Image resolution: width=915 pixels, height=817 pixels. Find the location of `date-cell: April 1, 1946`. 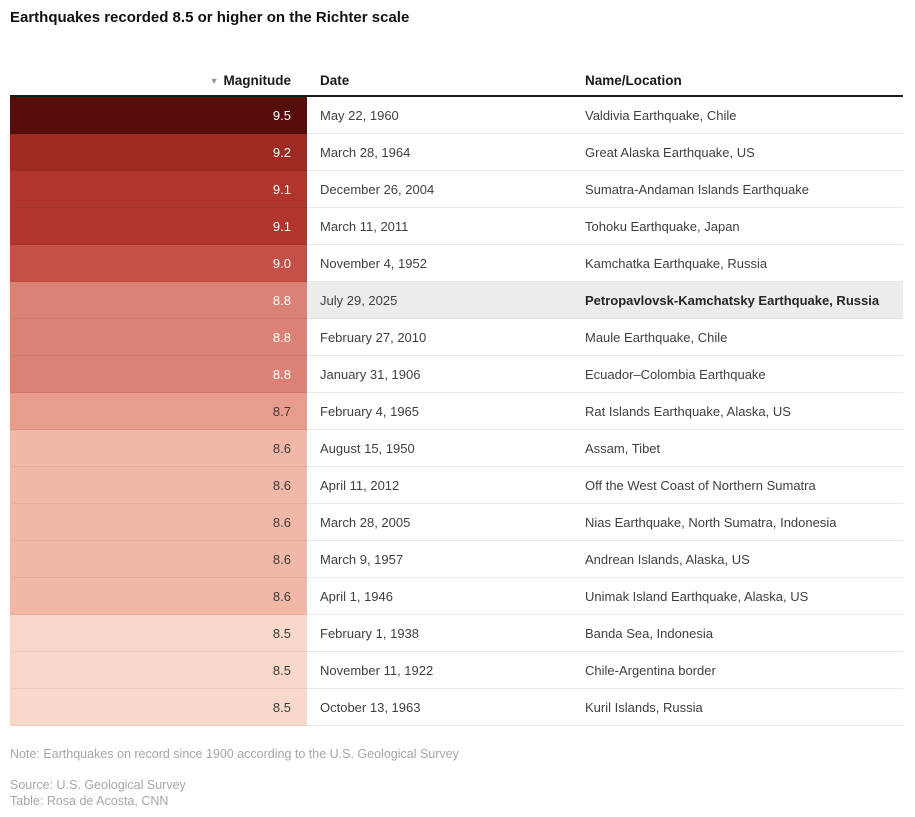

date-cell: April 1, 1946 is located at coordinates (438, 596).